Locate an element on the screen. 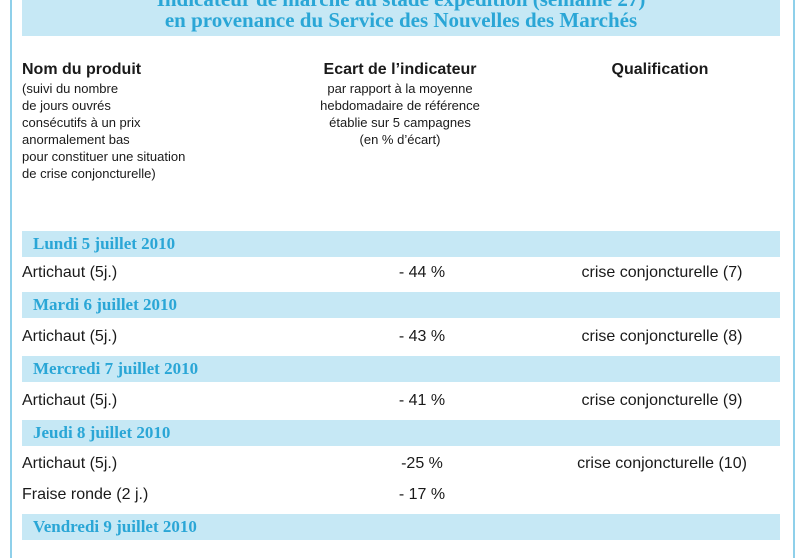 The height and width of the screenshot is (558, 800). gap-value-cell: - 44 % is located at coordinates (422, 272).